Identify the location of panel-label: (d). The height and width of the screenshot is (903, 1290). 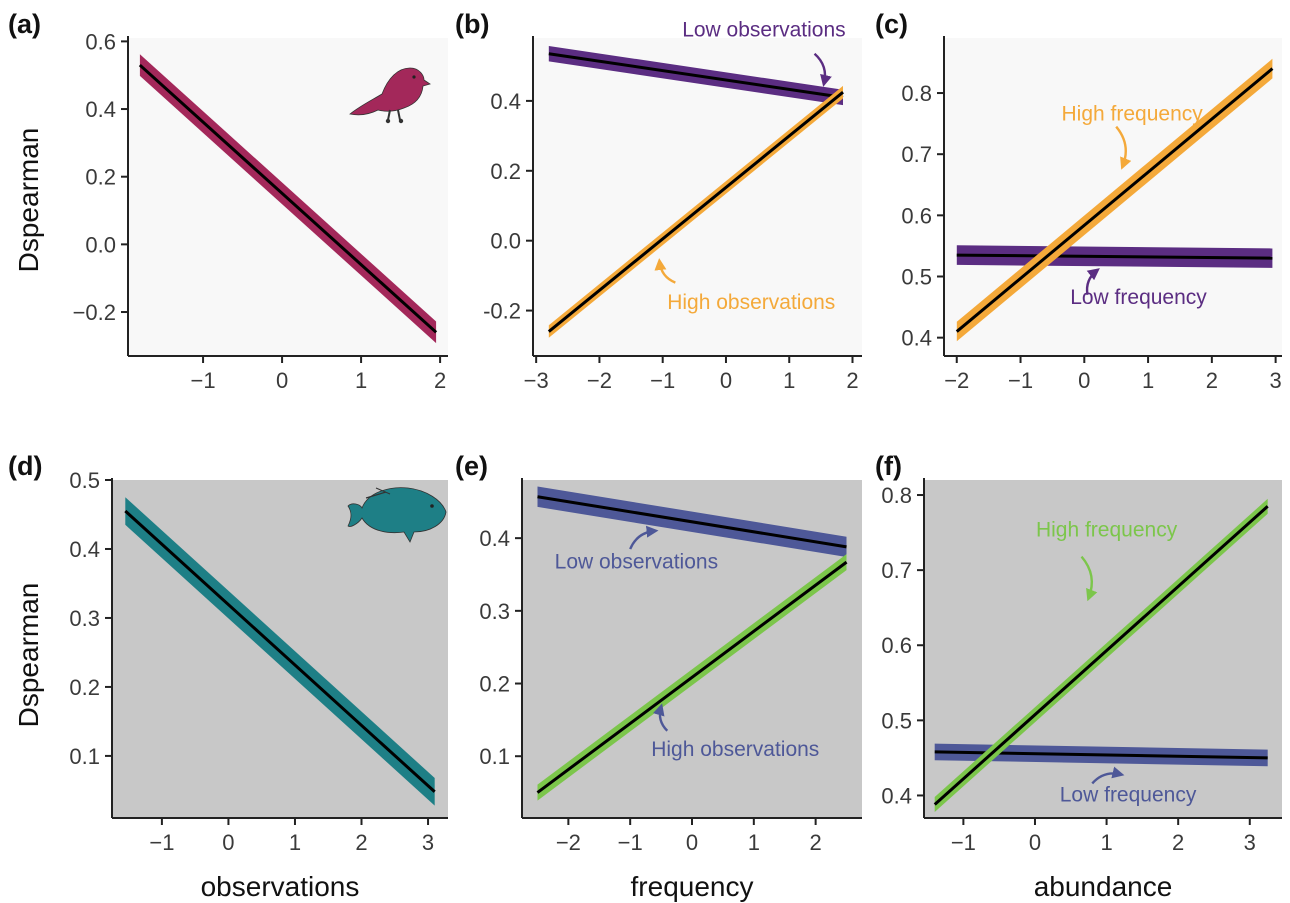
(25, 466).